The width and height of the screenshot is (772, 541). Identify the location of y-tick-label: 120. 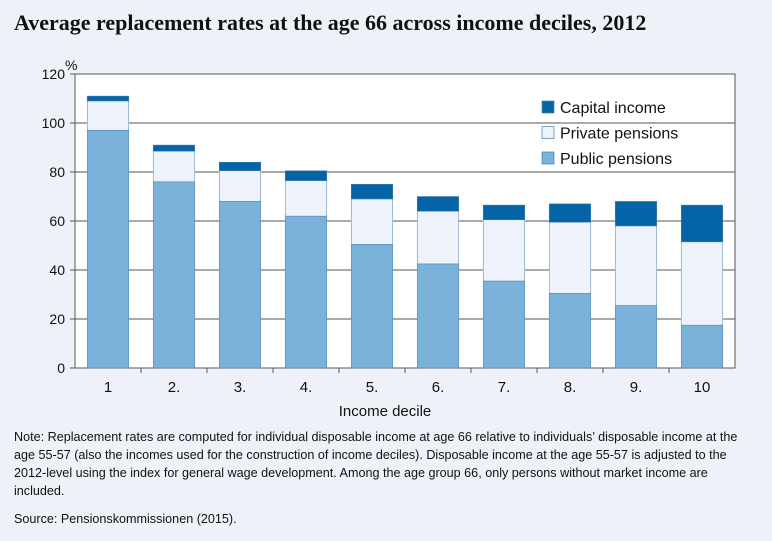
(54, 74).